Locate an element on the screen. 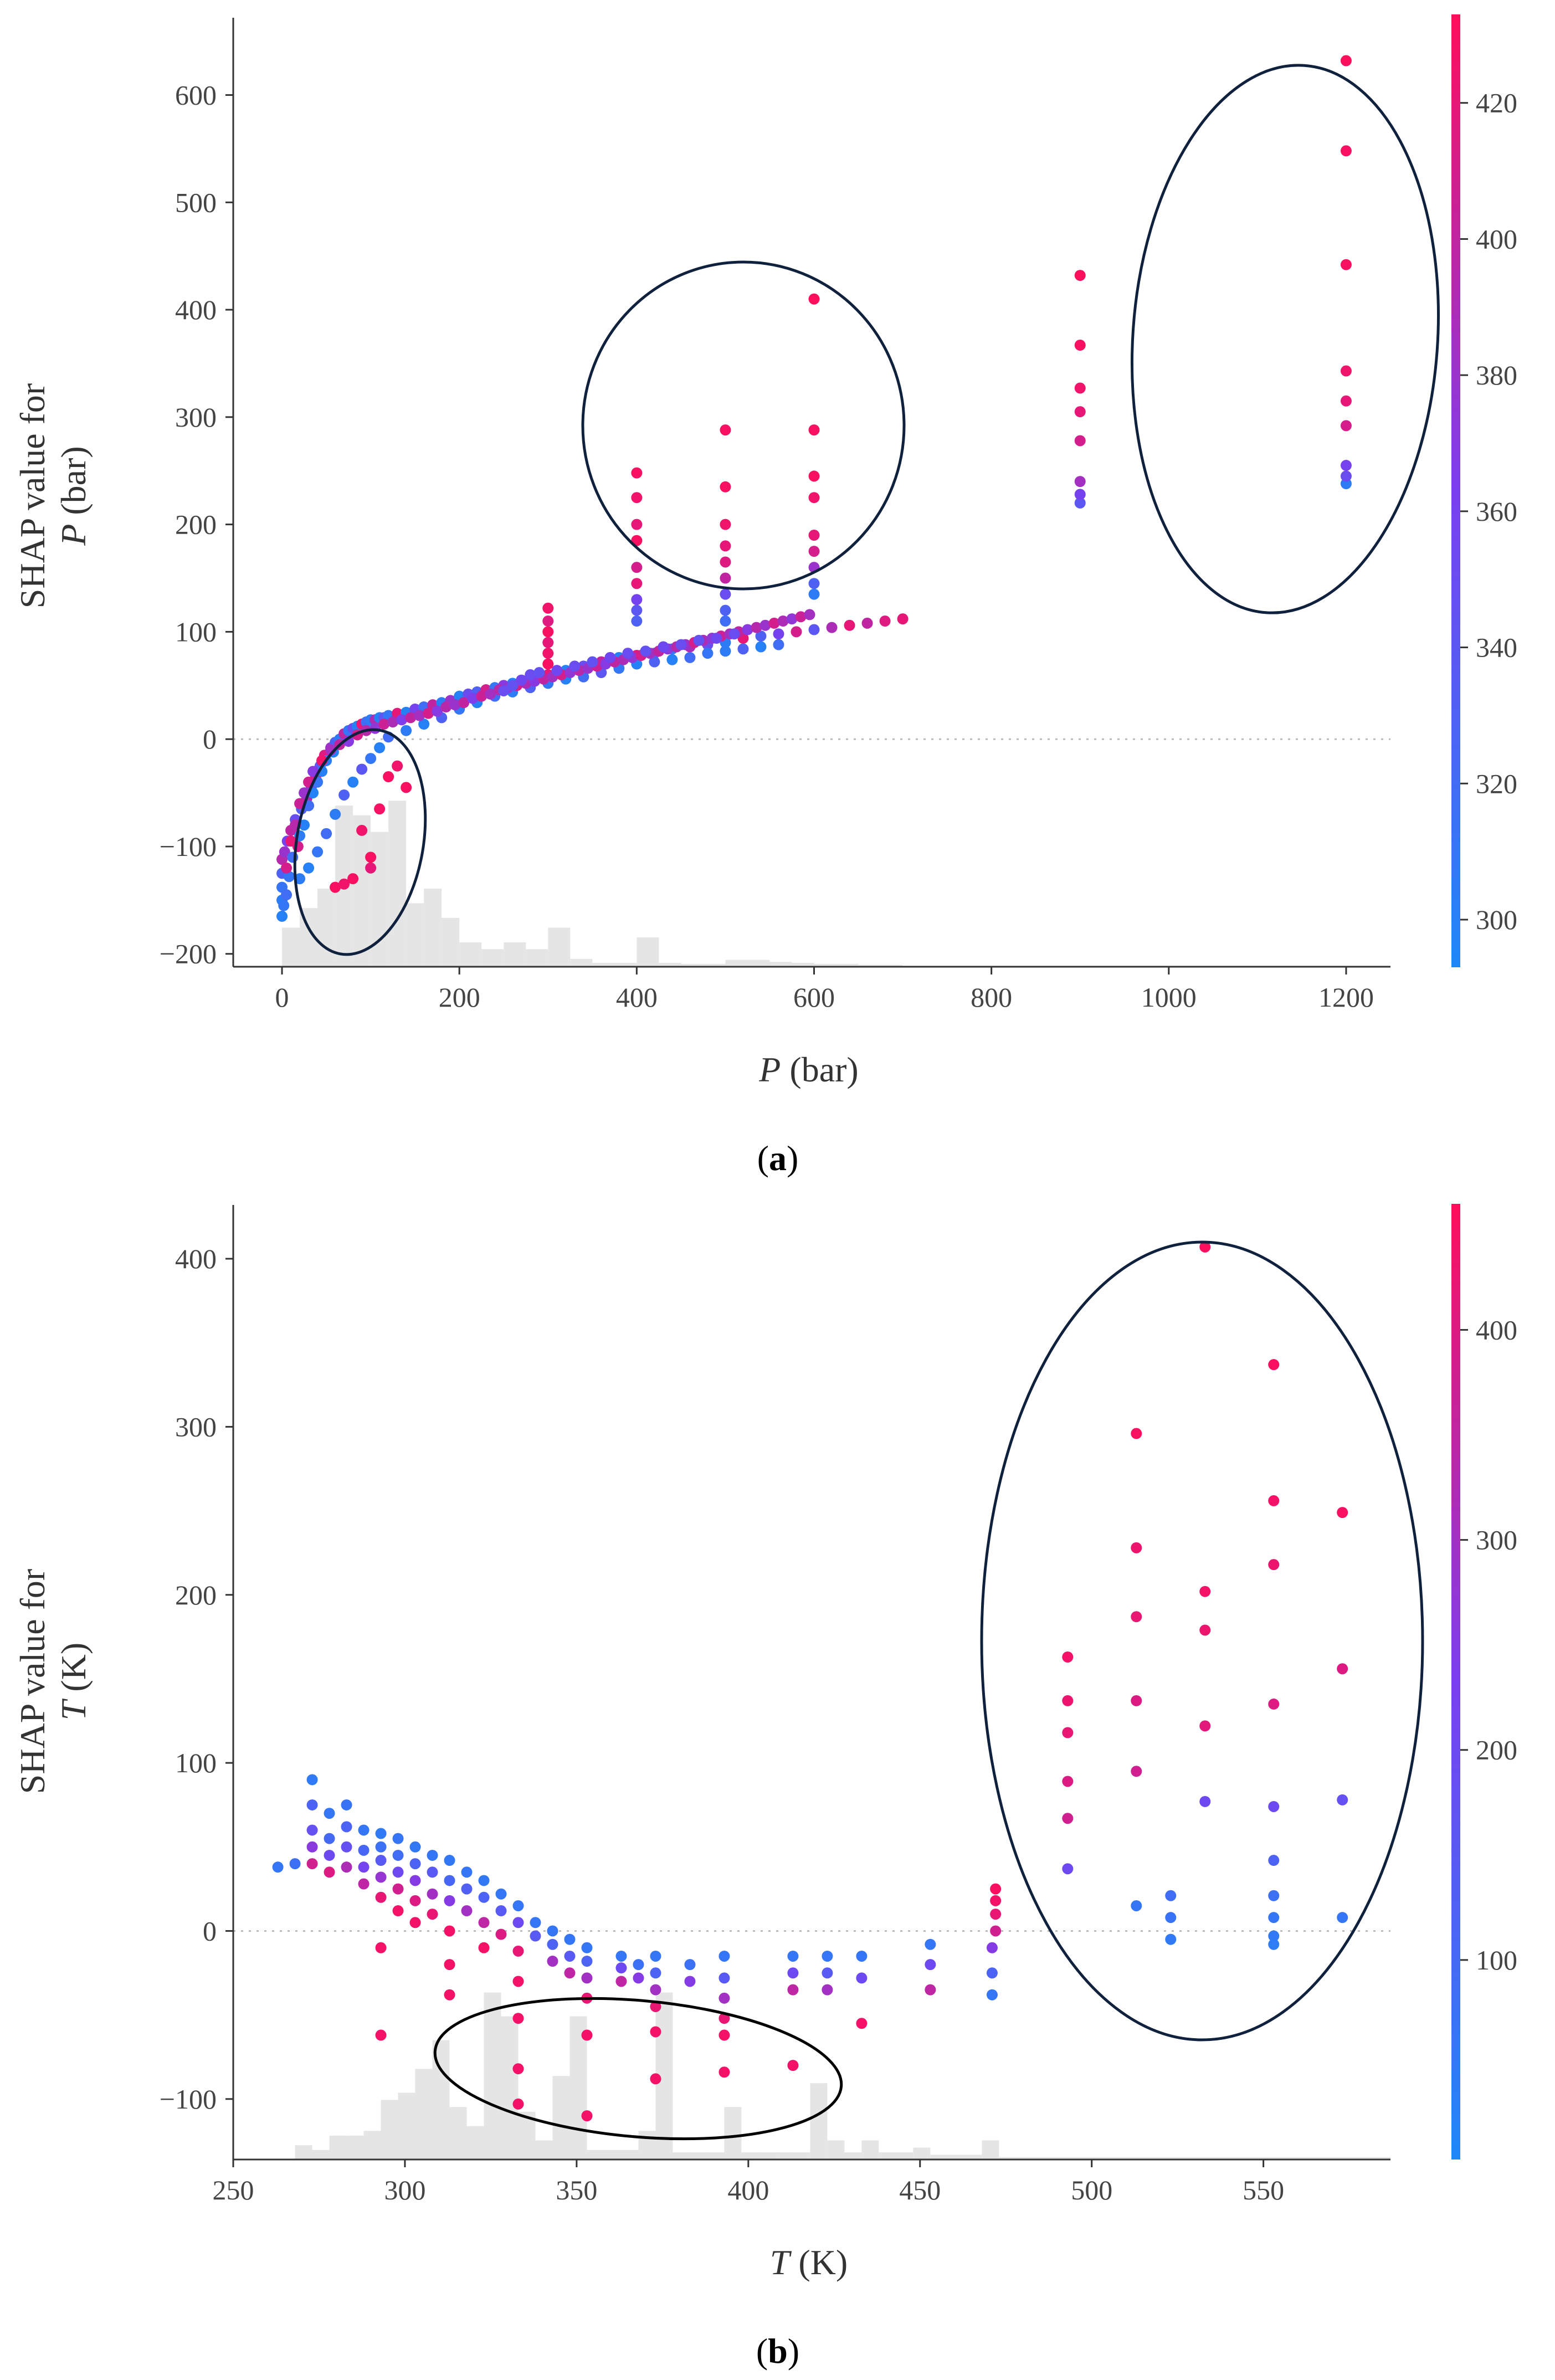 The image size is (1555, 2380). panel-b-caption-close: ) is located at coordinates (793, 2351).